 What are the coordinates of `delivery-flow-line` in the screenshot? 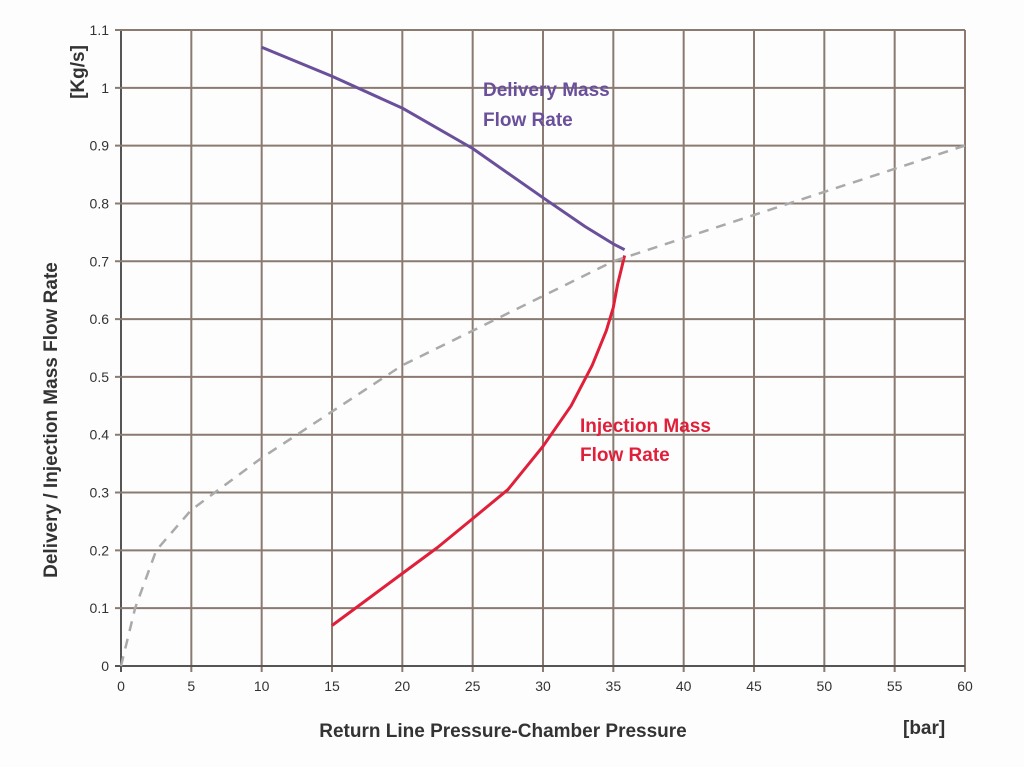 It's located at (443, 148).